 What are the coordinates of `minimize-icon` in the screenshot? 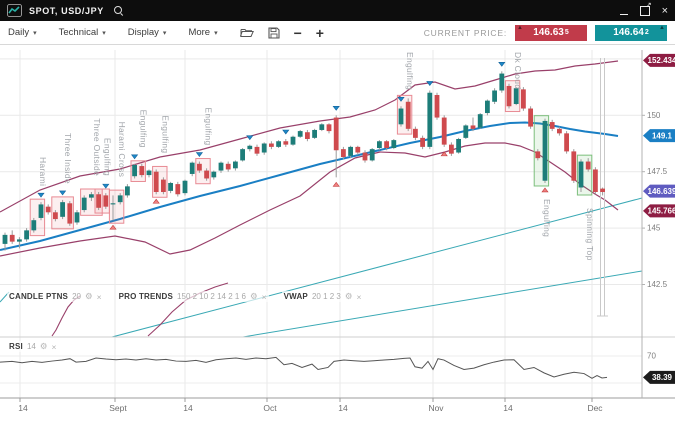 It's located at (623, 10).